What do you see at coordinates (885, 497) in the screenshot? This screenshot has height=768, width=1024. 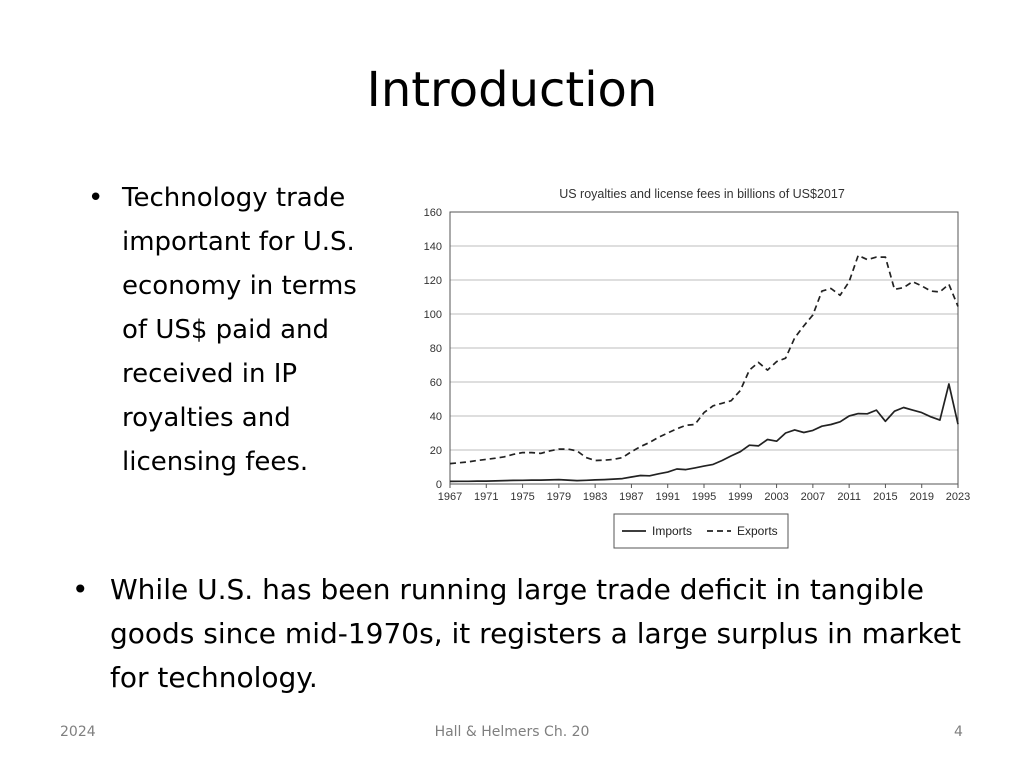 I see `x-tick-label: 2015` at bounding box center [885, 497].